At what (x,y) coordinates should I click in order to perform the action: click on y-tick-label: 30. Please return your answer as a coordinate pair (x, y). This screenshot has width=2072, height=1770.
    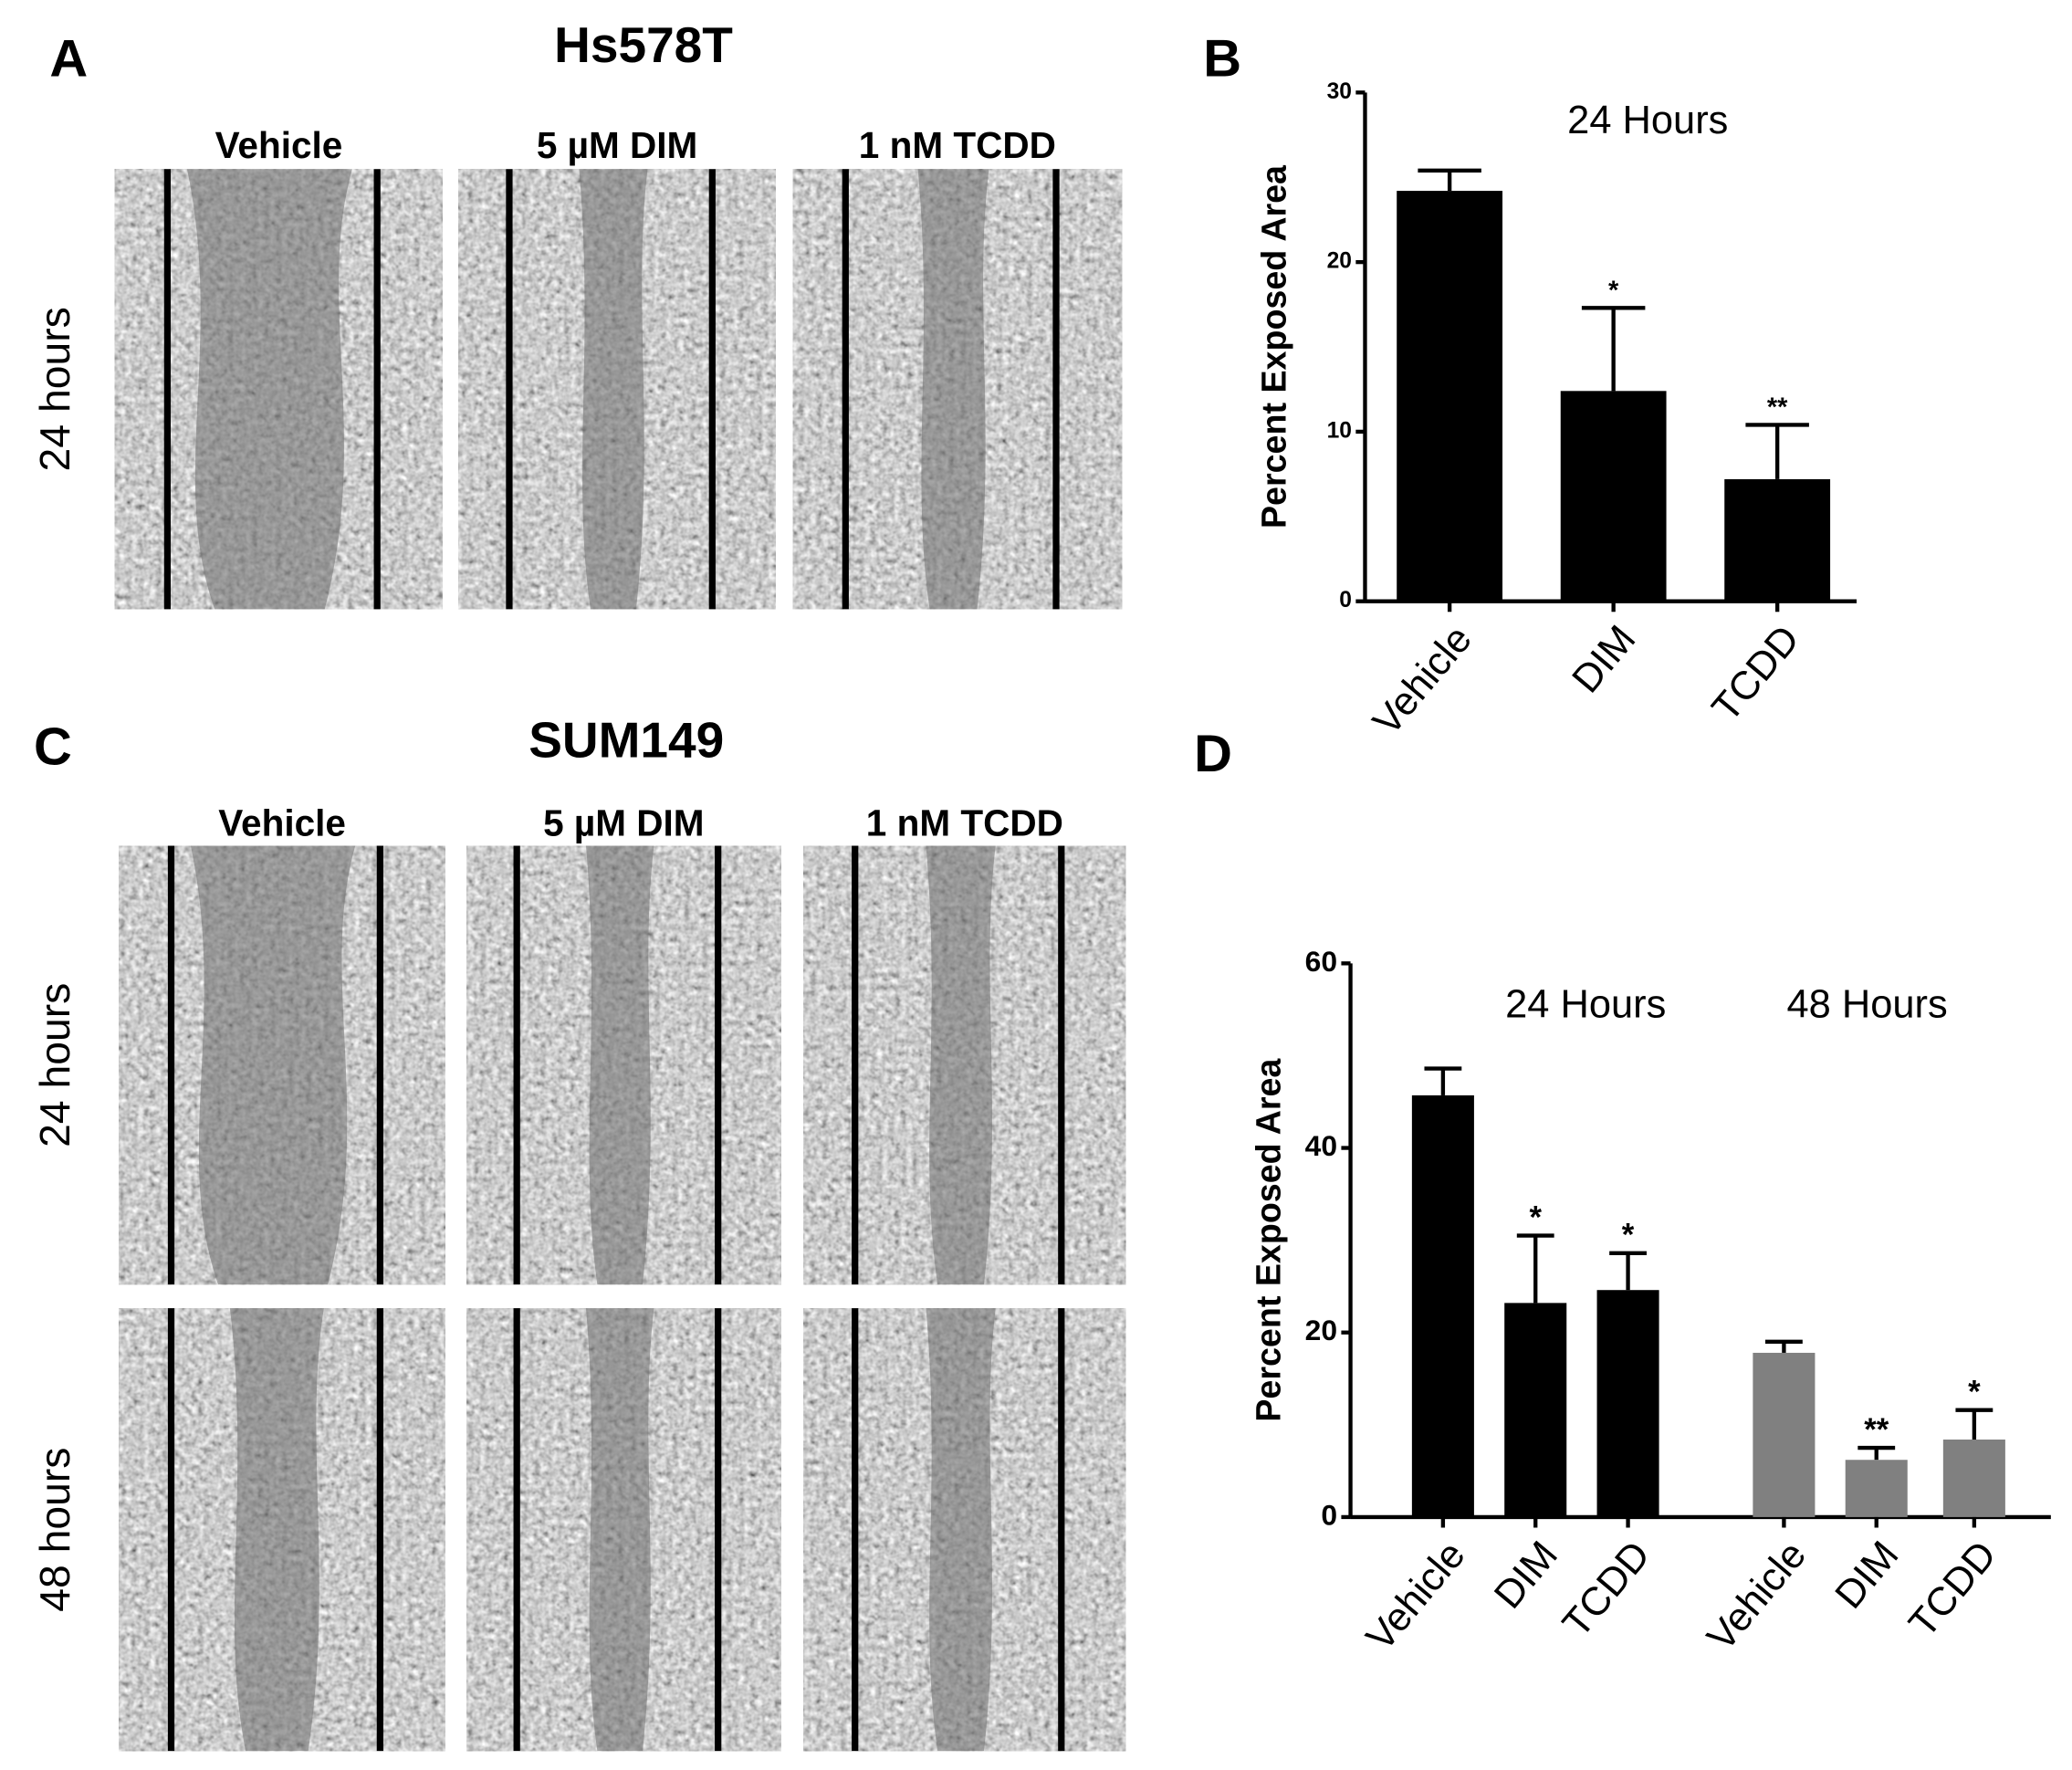
    Looking at the image, I should click on (1340, 92).